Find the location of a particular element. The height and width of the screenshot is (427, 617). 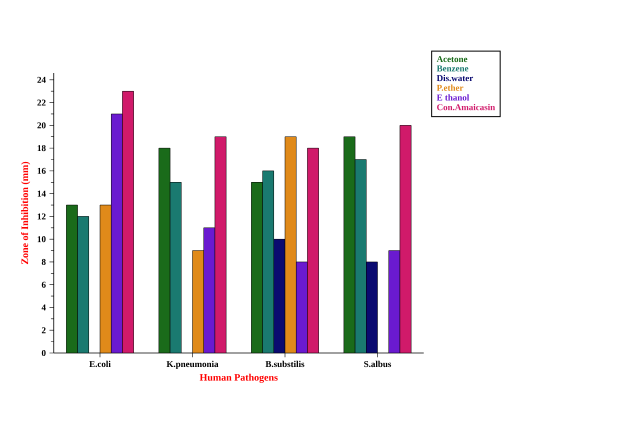

x-tick-label: B.substilis is located at coordinates (285, 364).